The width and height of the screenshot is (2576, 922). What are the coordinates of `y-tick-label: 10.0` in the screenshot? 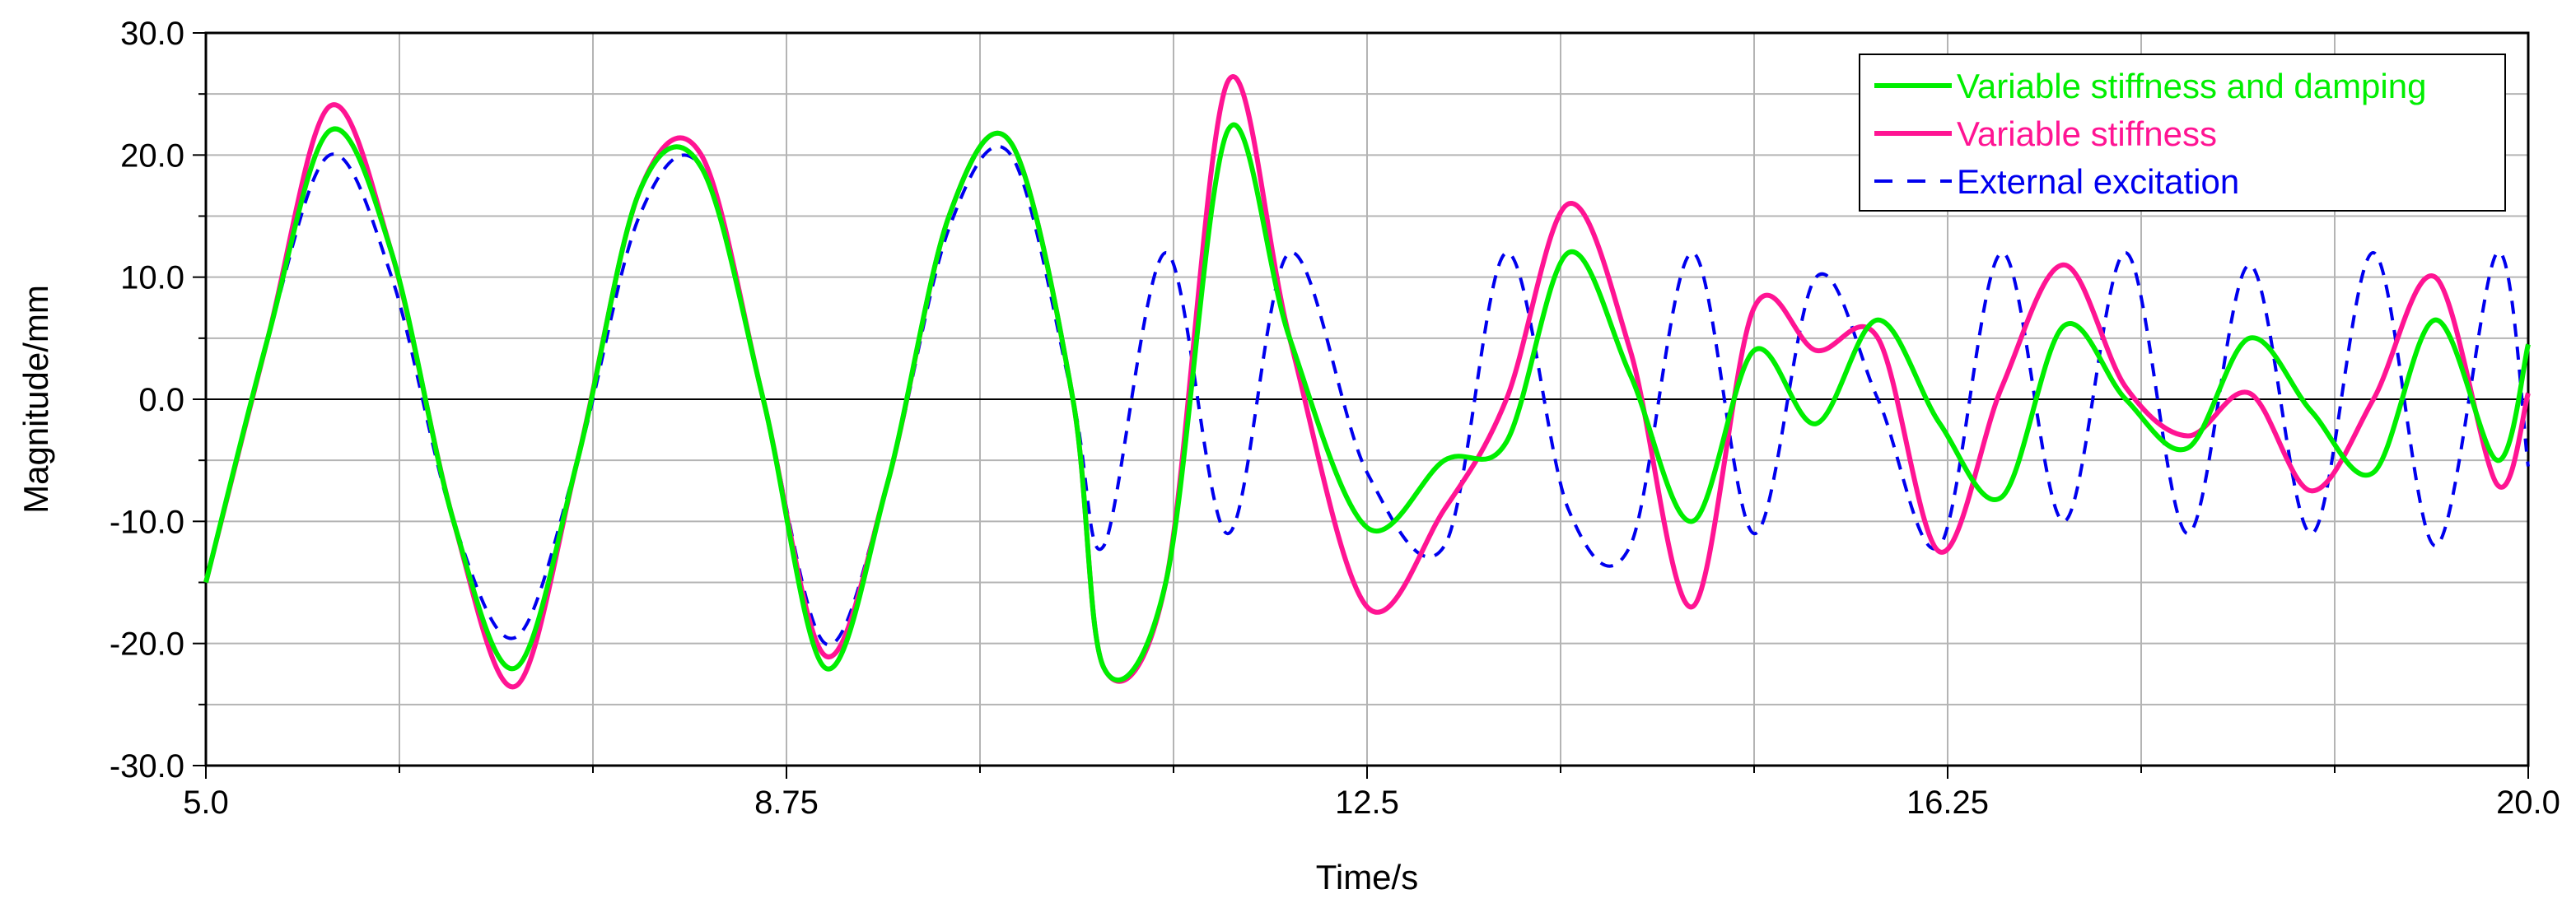 It's located at (152, 278).